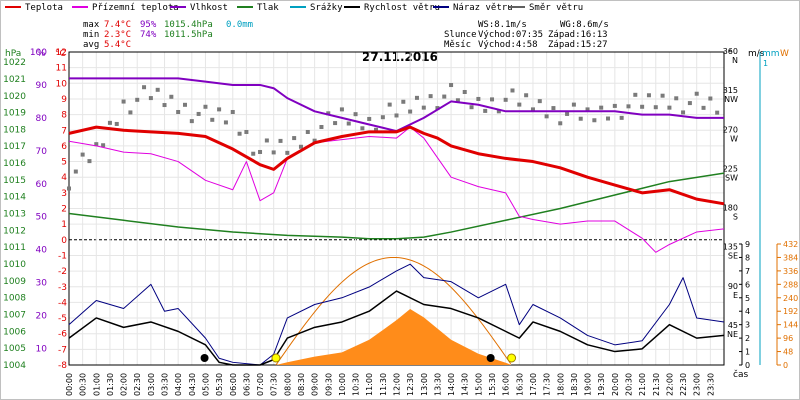 Image resolution: width=800 pixels, height=400 pixels. What do you see at coordinates (188, 35) in the screenshot?
I see `stats-min-press: 1011.5hPa` at bounding box center [188, 35].